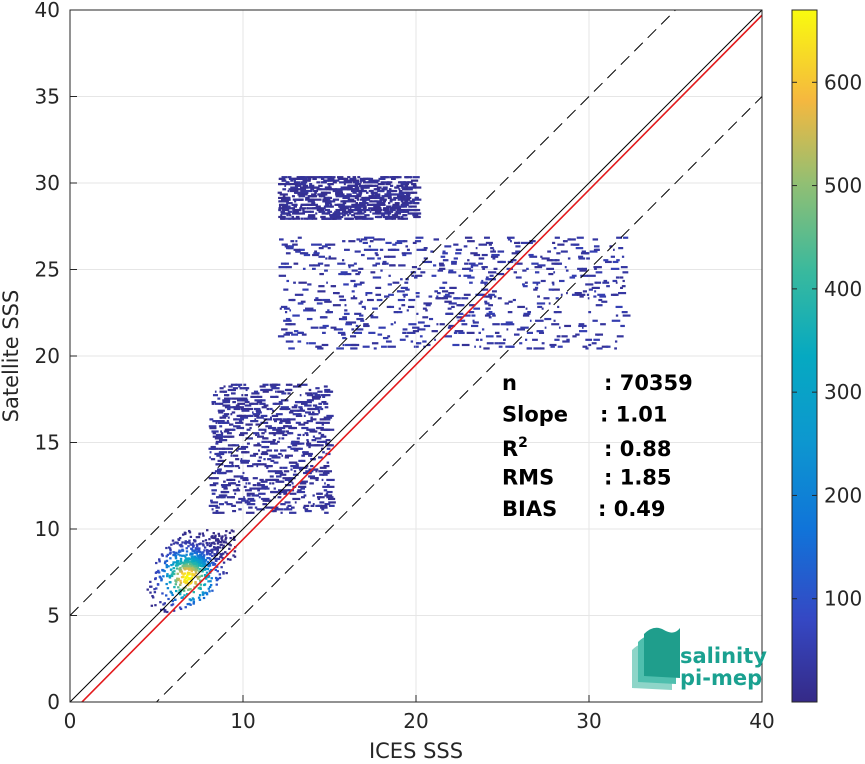 The height and width of the screenshot is (764, 865). What do you see at coordinates (656, 658) in the screenshot?
I see `wave-stack-icon` at bounding box center [656, 658].